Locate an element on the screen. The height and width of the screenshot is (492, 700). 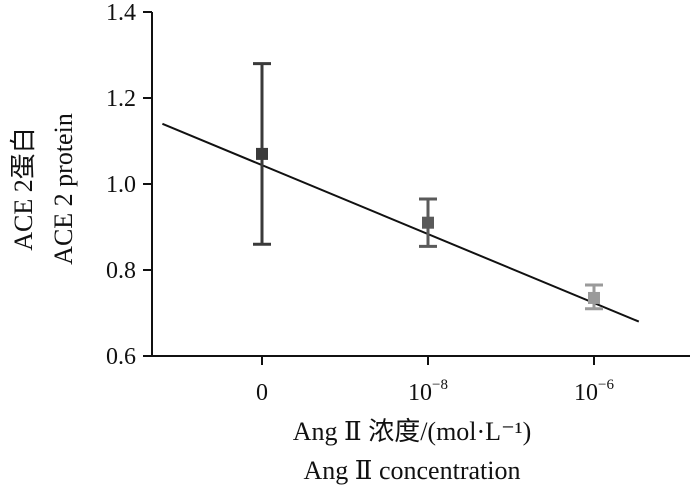
x-axis-title: Ang Ⅱ 浓度/(mol·L⁻¹) is located at coordinates (412, 431).